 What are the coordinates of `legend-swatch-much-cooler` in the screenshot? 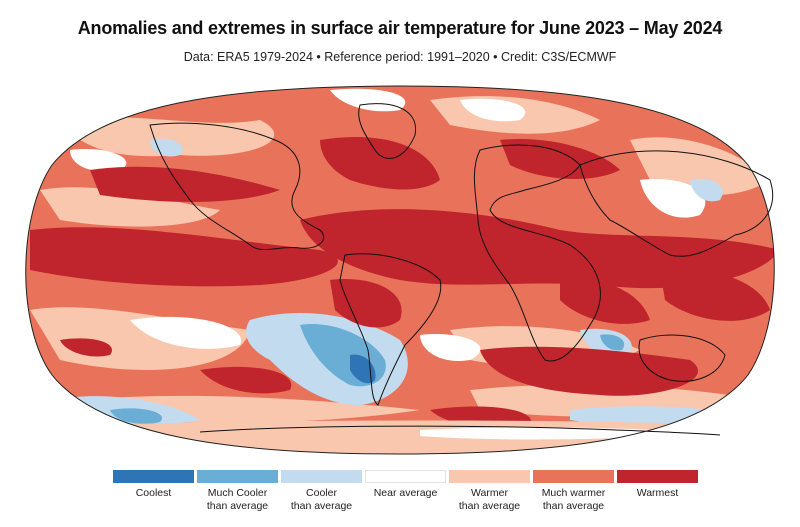 It's located at (237, 476).